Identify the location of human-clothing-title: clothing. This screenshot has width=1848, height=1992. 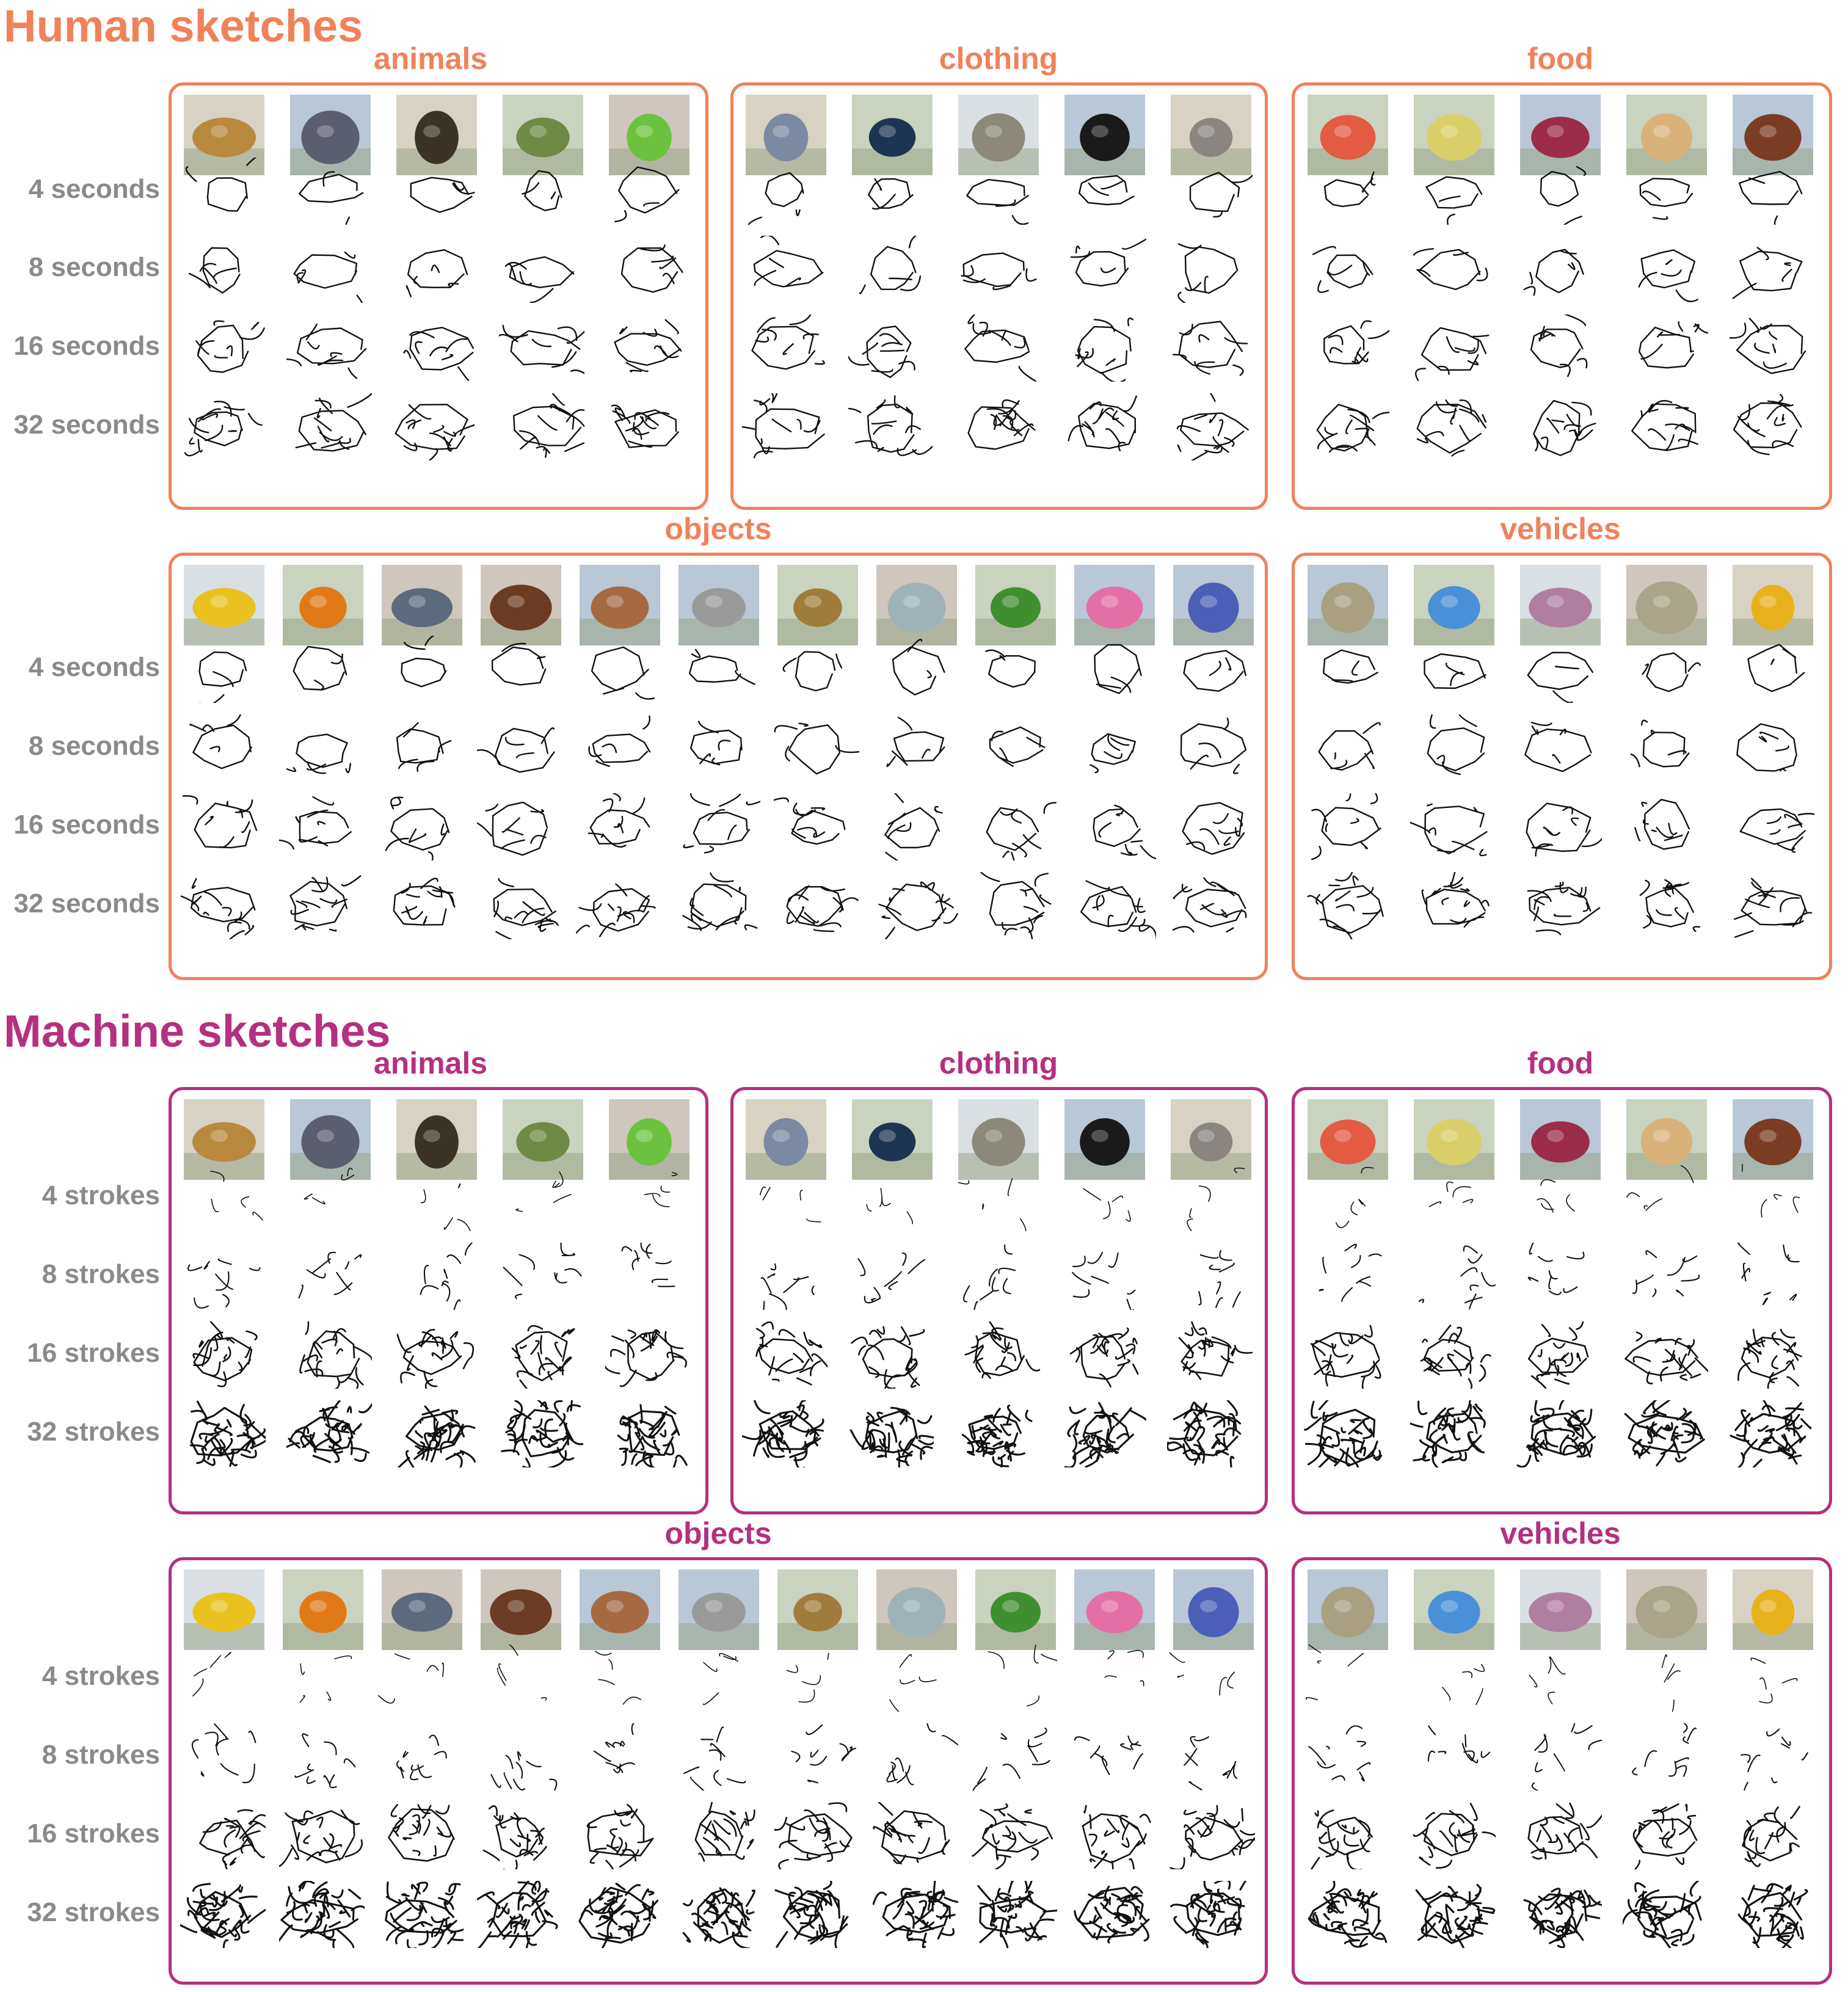
(998, 59).